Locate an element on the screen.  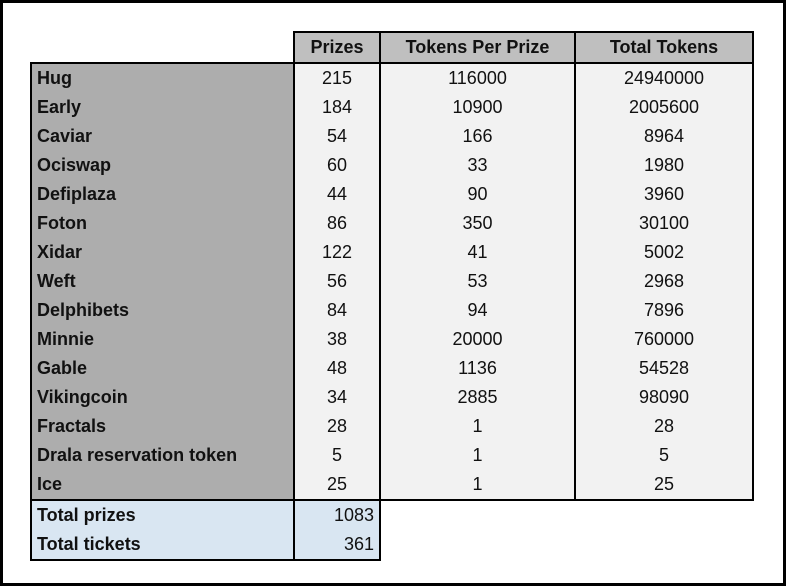
totals-row: Total prizes 1083 is located at coordinates (391, 515).